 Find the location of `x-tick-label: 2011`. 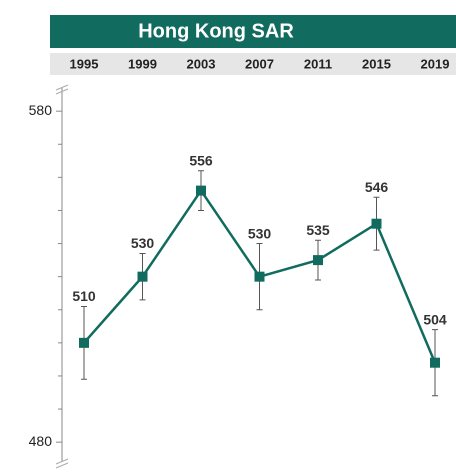

x-tick-label: 2011 is located at coordinates (318, 63).